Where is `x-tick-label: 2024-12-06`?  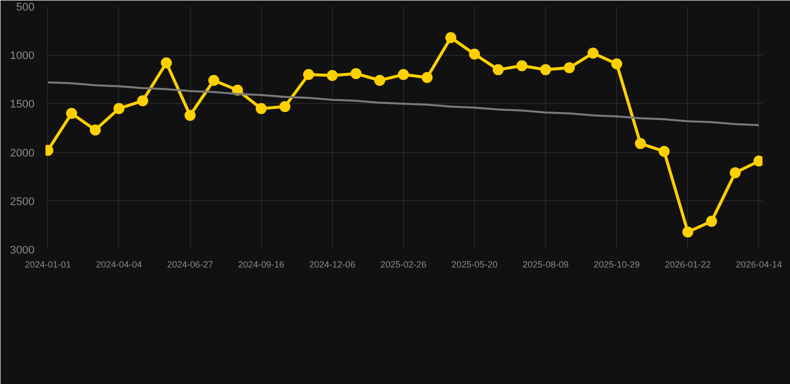
x-tick-label: 2024-12-06 is located at coordinates (332, 265).